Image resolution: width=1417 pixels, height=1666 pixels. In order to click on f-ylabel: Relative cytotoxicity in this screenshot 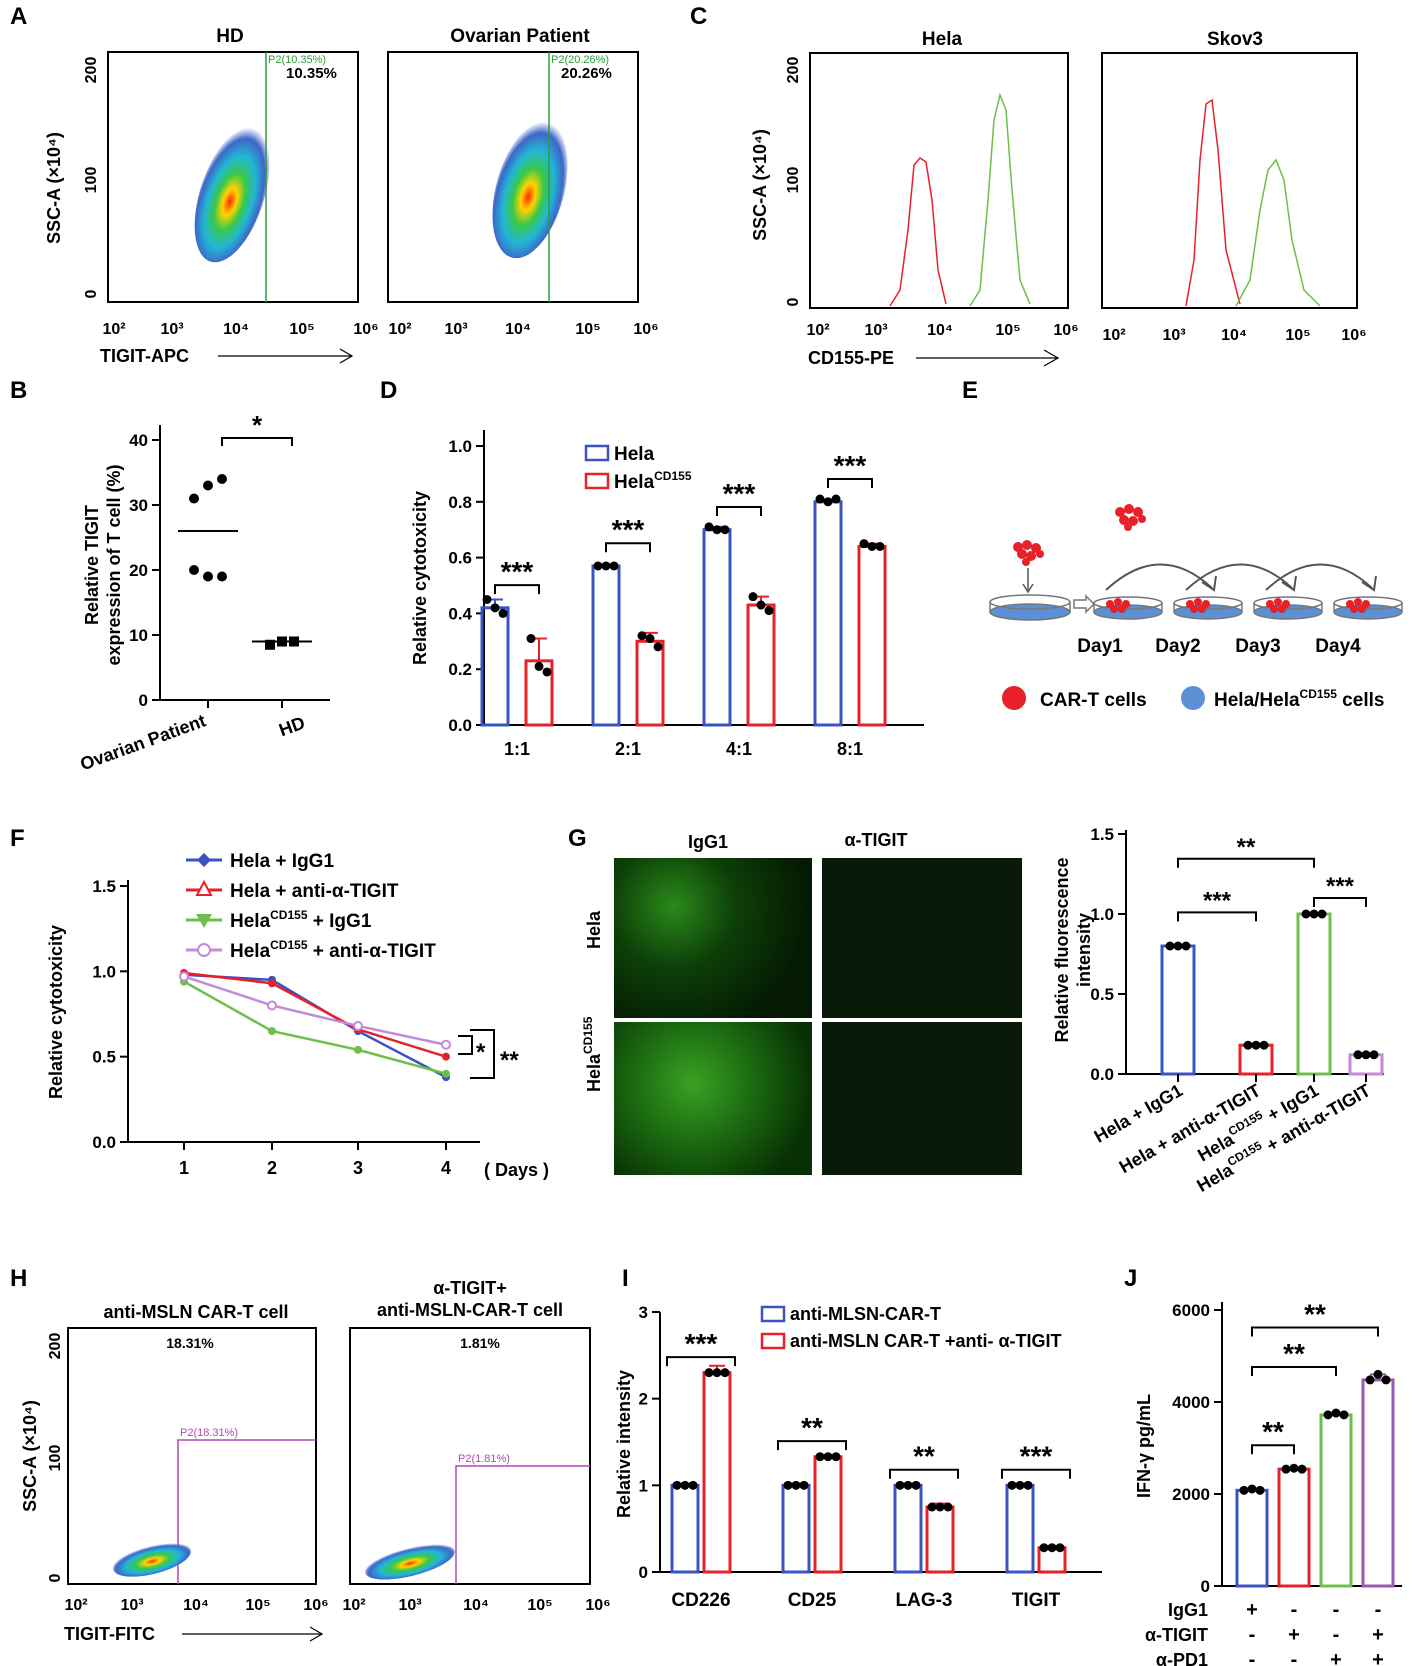, I will do `click(56, 1012)`.